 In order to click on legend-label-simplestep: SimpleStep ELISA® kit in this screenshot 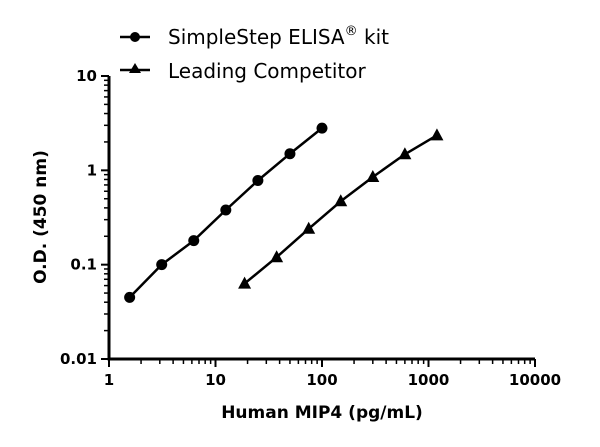, I will do `click(278, 36)`.